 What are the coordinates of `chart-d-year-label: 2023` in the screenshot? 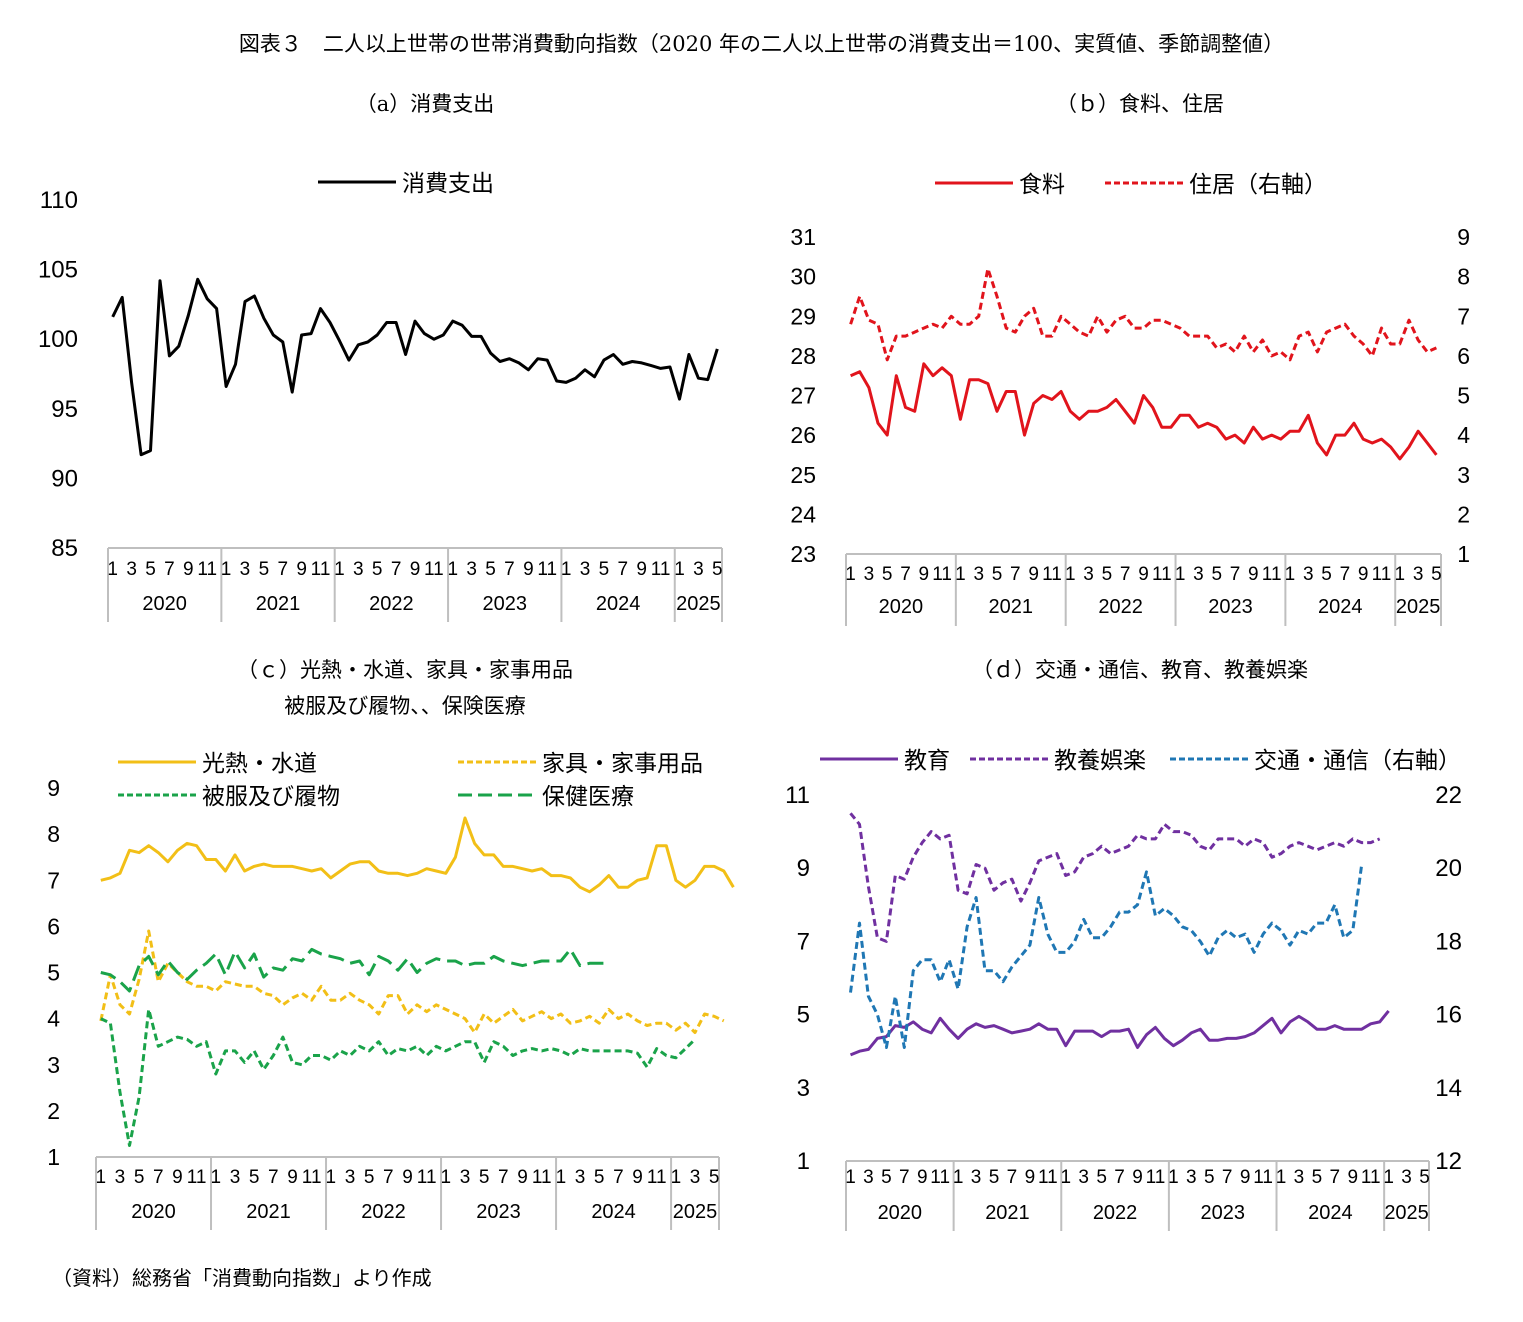 It's located at (1222, 1213).